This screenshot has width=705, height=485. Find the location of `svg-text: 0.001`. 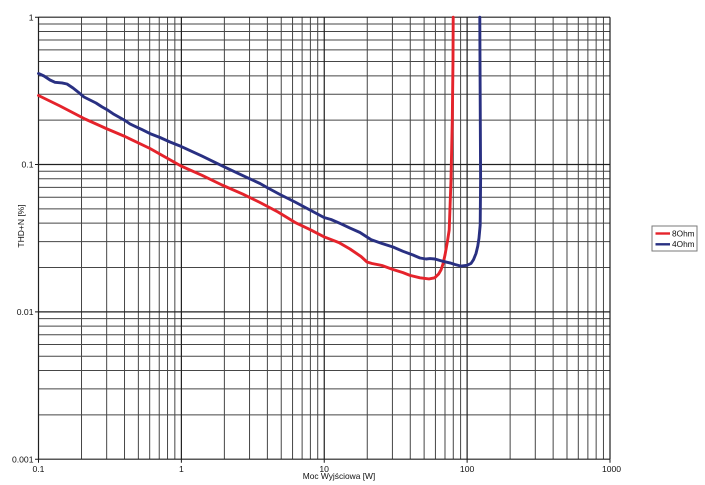

svg-text: 0.001 is located at coordinates (23, 459).